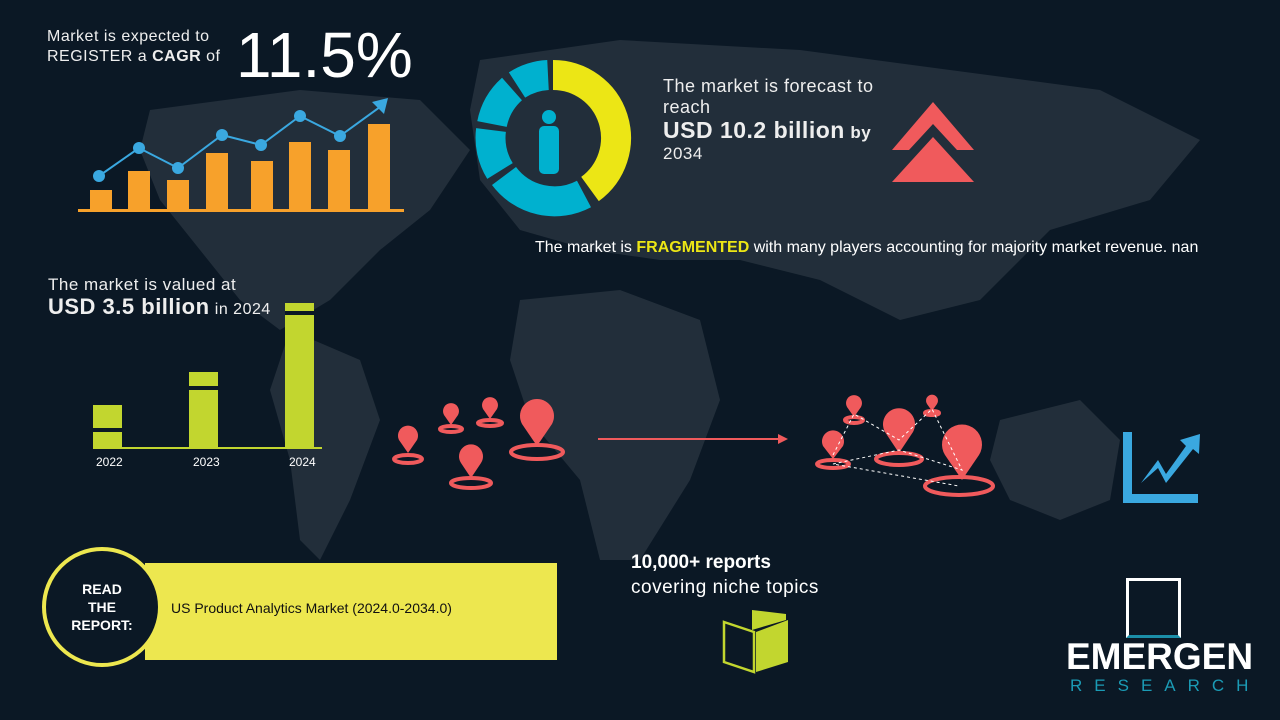  What do you see at coordinates (142, 284) in the screenshot?
I see `valued-line1: The market is valued at` at bounding box center [142, 284].